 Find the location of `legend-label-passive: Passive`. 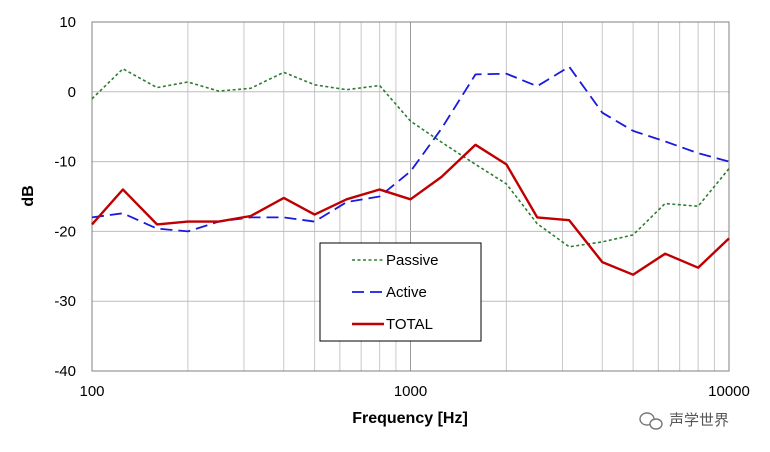

legend-label-passive: Passive is located at coordinates (412, 260).